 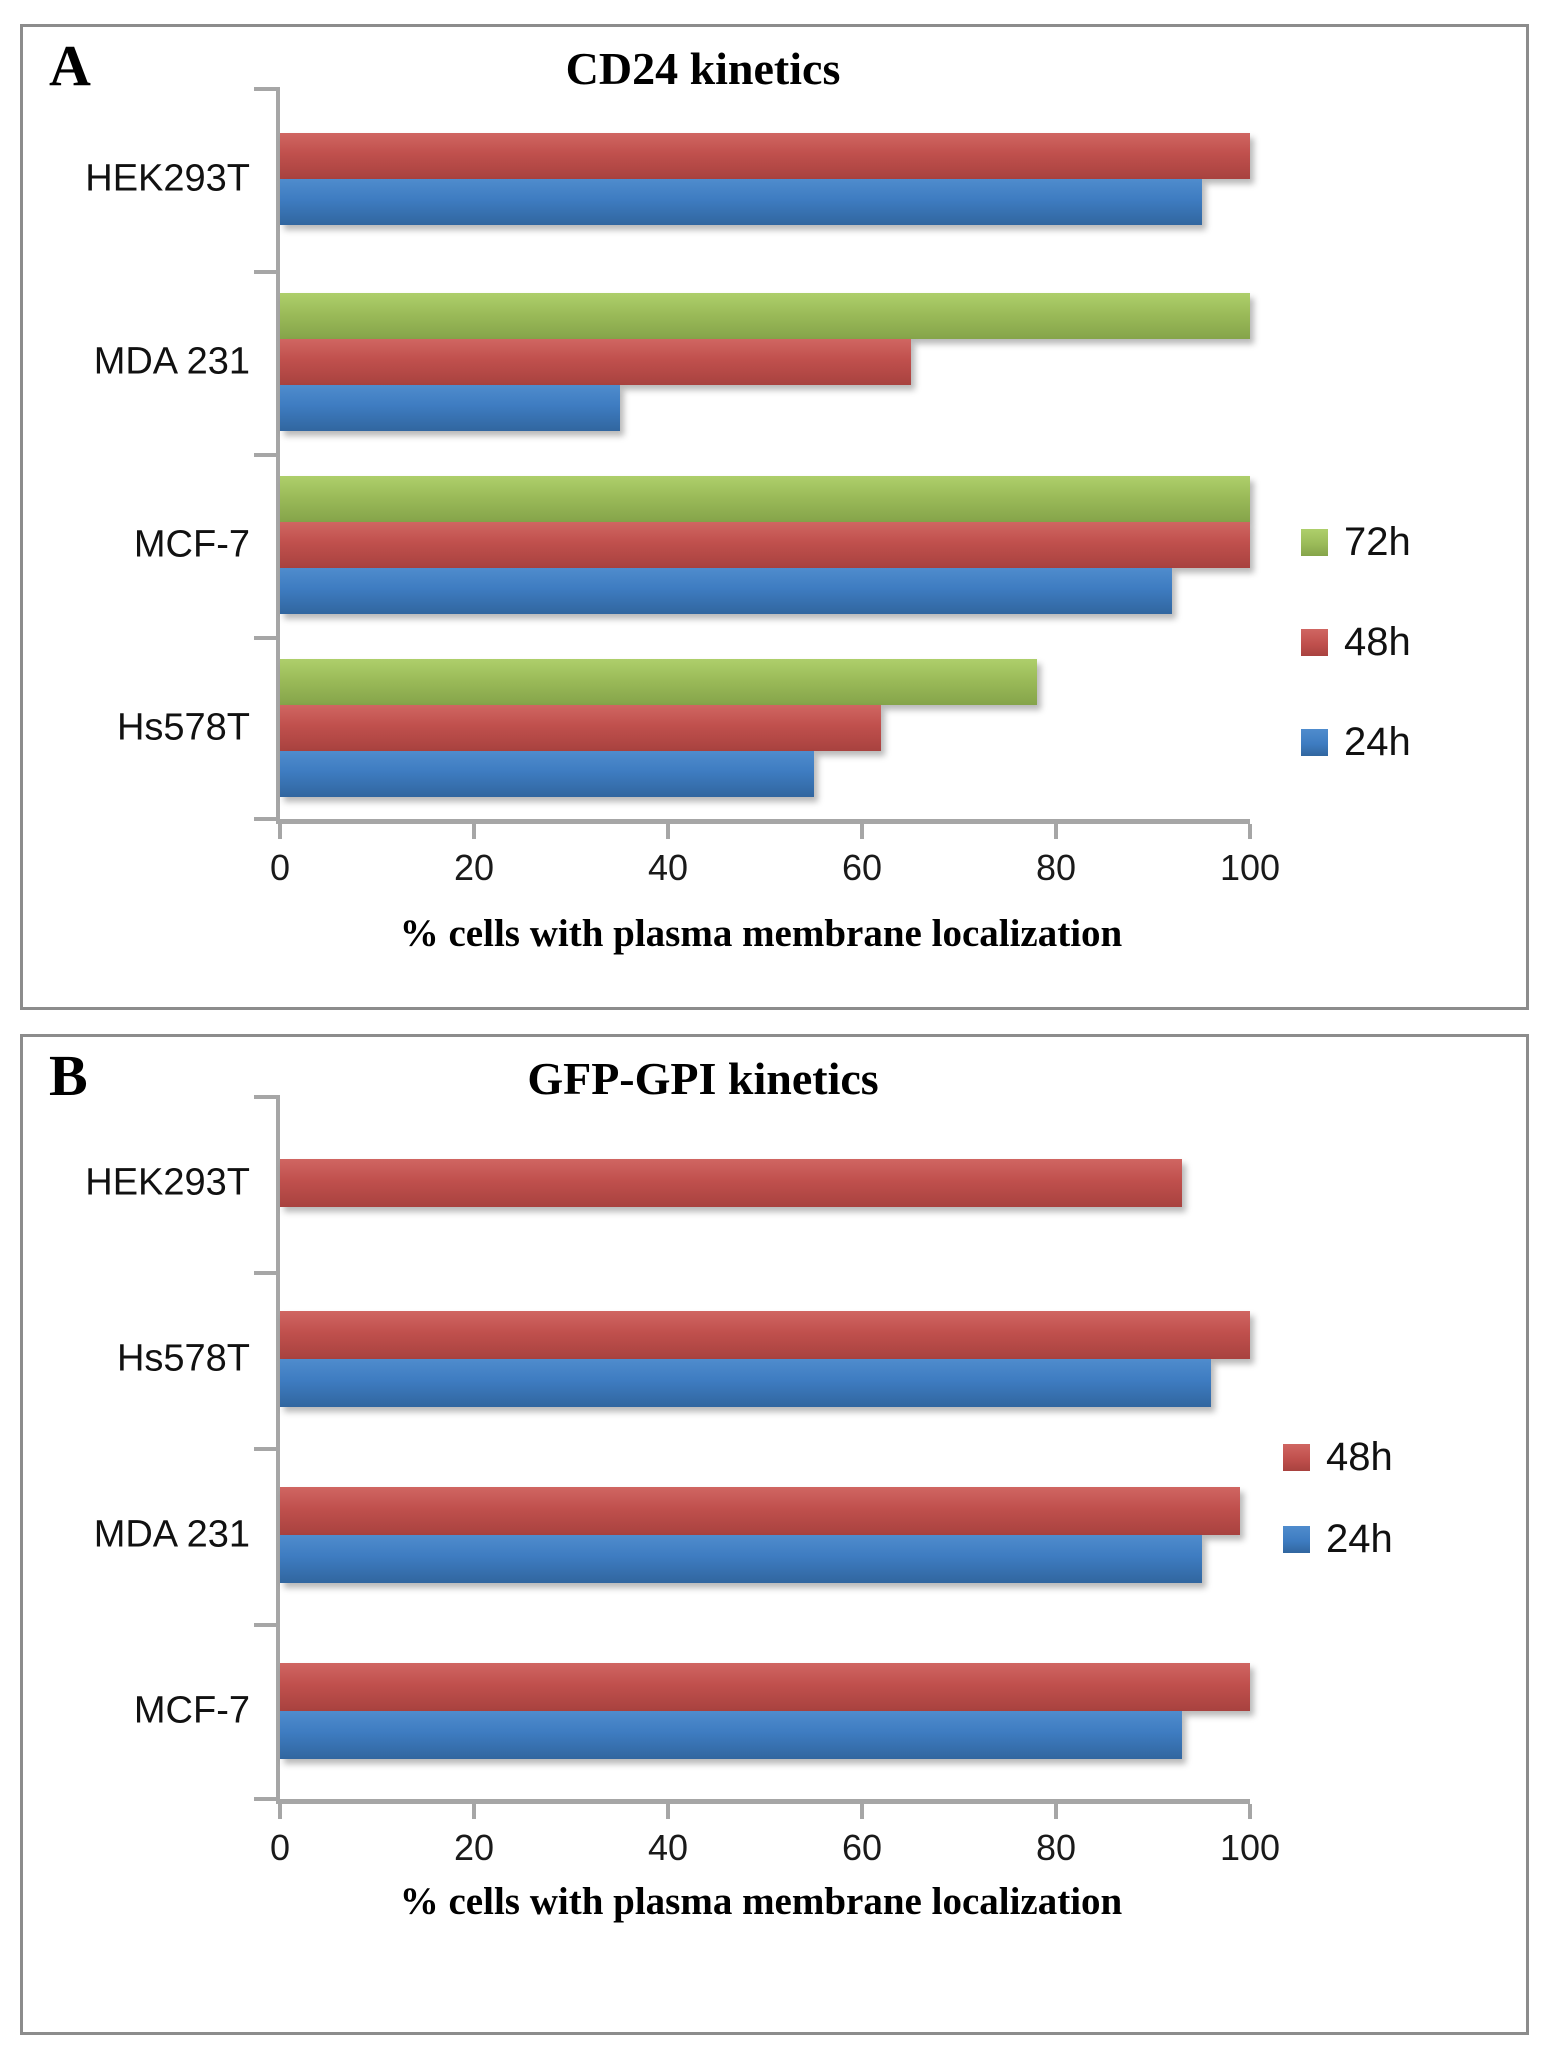 What do you see at coordinates (658, 681) in the screenshot?
I see `bar-72h-hs578t` at bounding box center [658, 681].